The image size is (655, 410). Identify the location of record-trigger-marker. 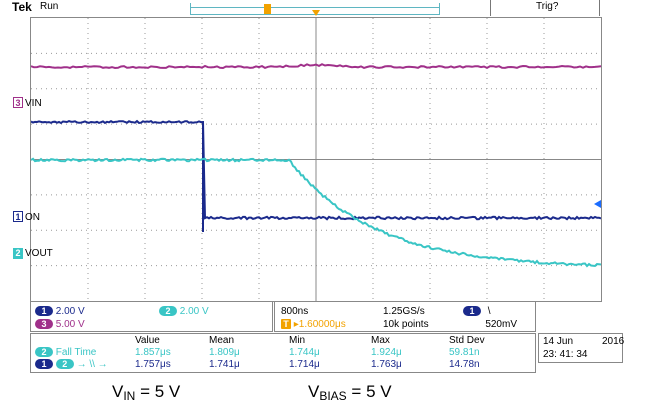
(267, 9).